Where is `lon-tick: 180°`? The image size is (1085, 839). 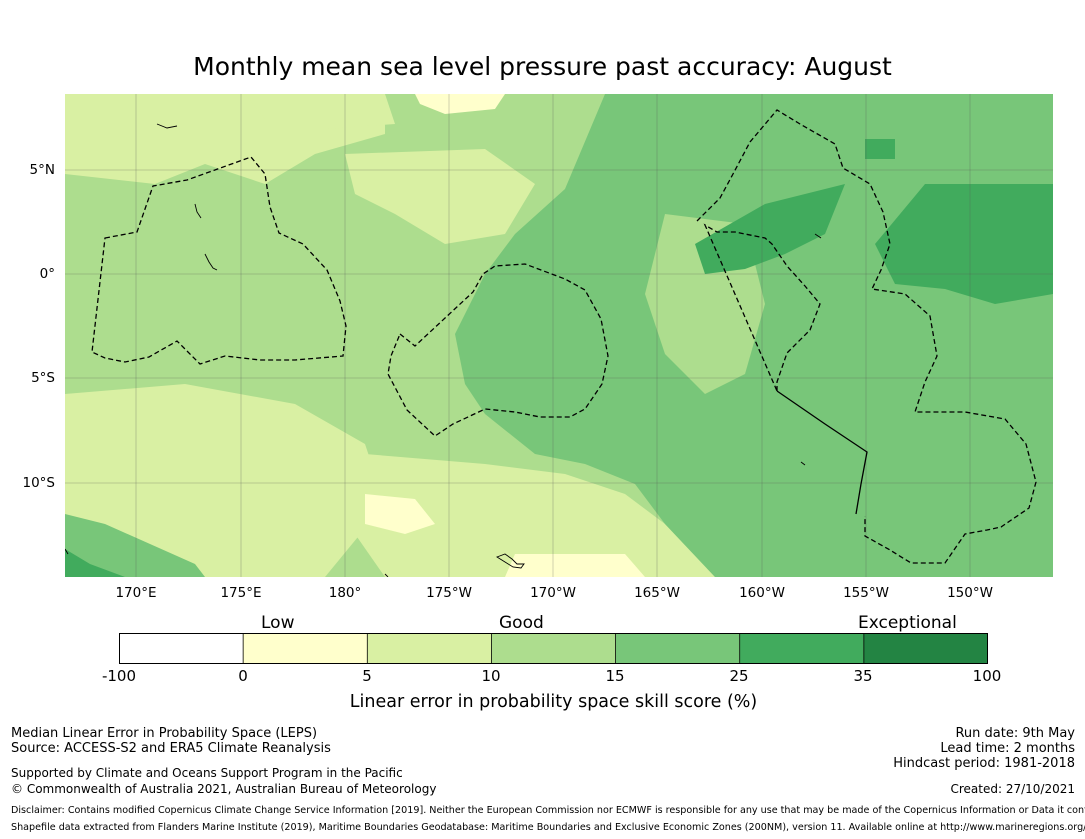 lon-tick: 180° is located at coordinates (345, 593).